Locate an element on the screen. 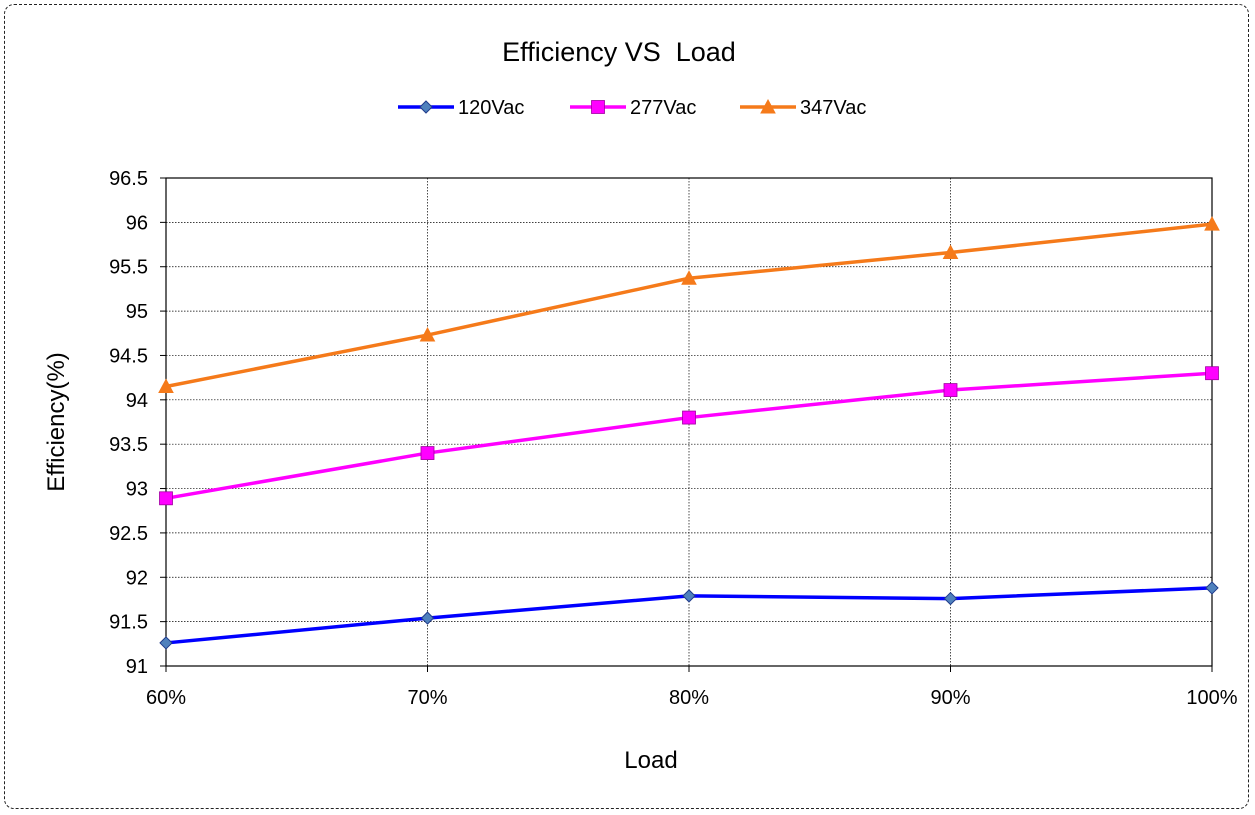  legend-item: 347Vac is located at coordinates (803, 108).